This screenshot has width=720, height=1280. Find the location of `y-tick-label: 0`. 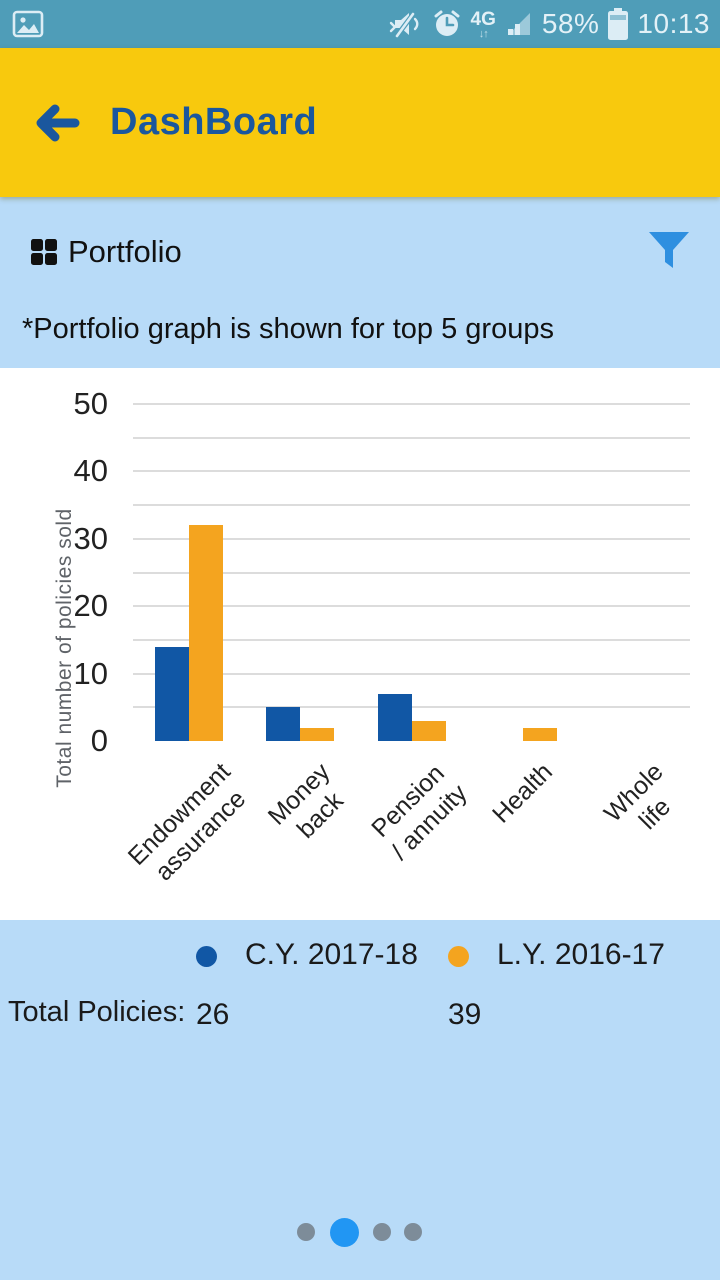

y-tick-label: 0 is located at coordinates (99, 740).